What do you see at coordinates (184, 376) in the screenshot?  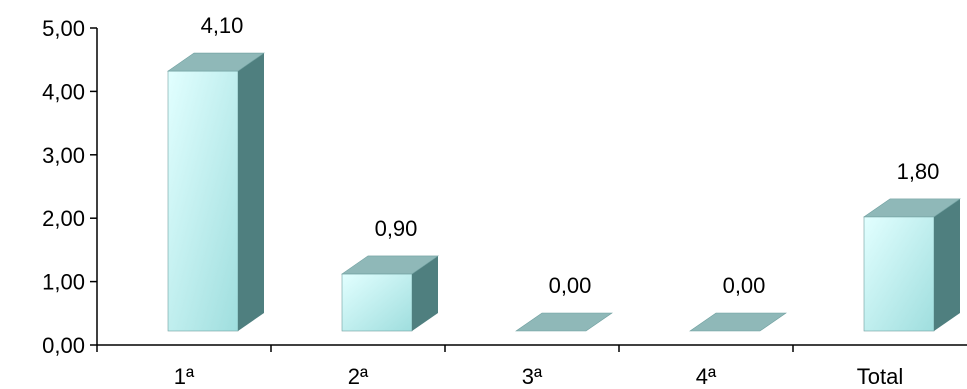 I see `x-tick-label: 1ª` at bounding box center [184, 376].